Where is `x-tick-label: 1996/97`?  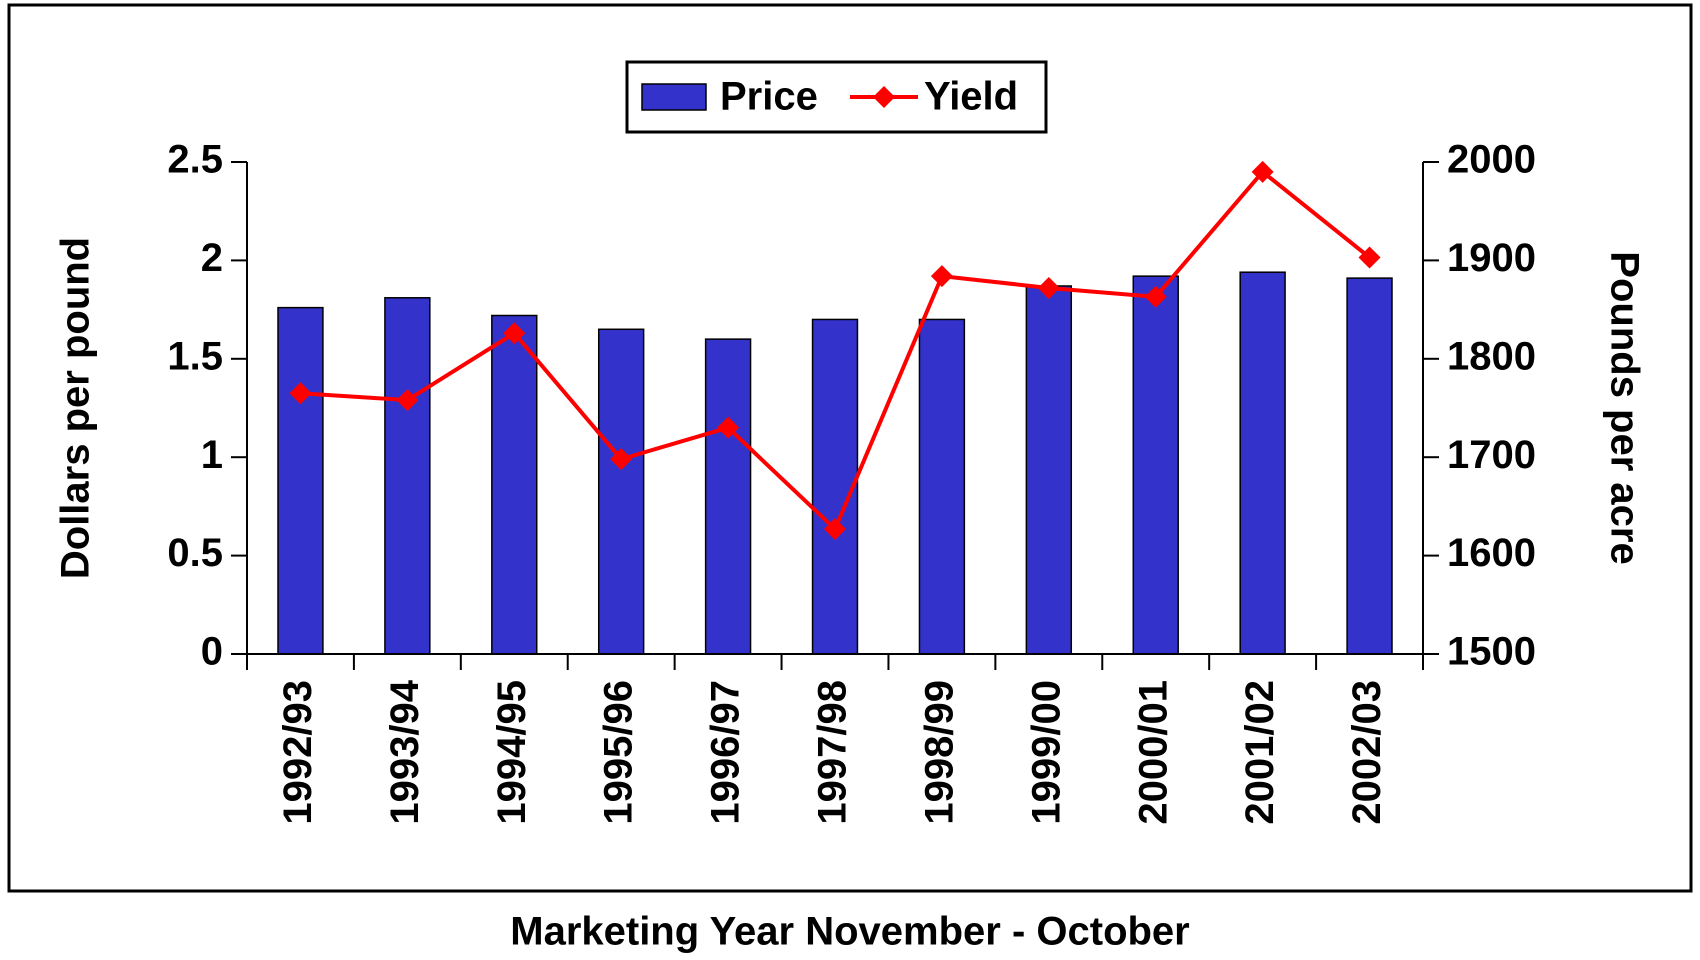 x-tick-label: 1996/97 is located at coordinates (726, 752).